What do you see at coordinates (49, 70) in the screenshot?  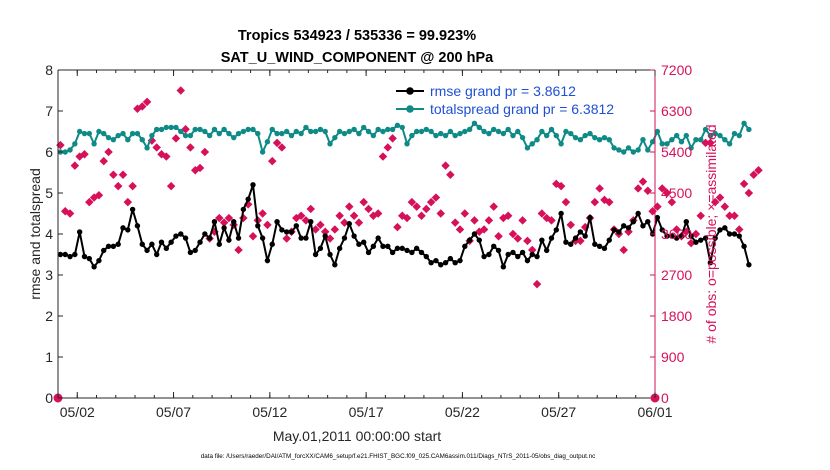 I see `left-tick-label: 8` at bounding box center [49, 70].